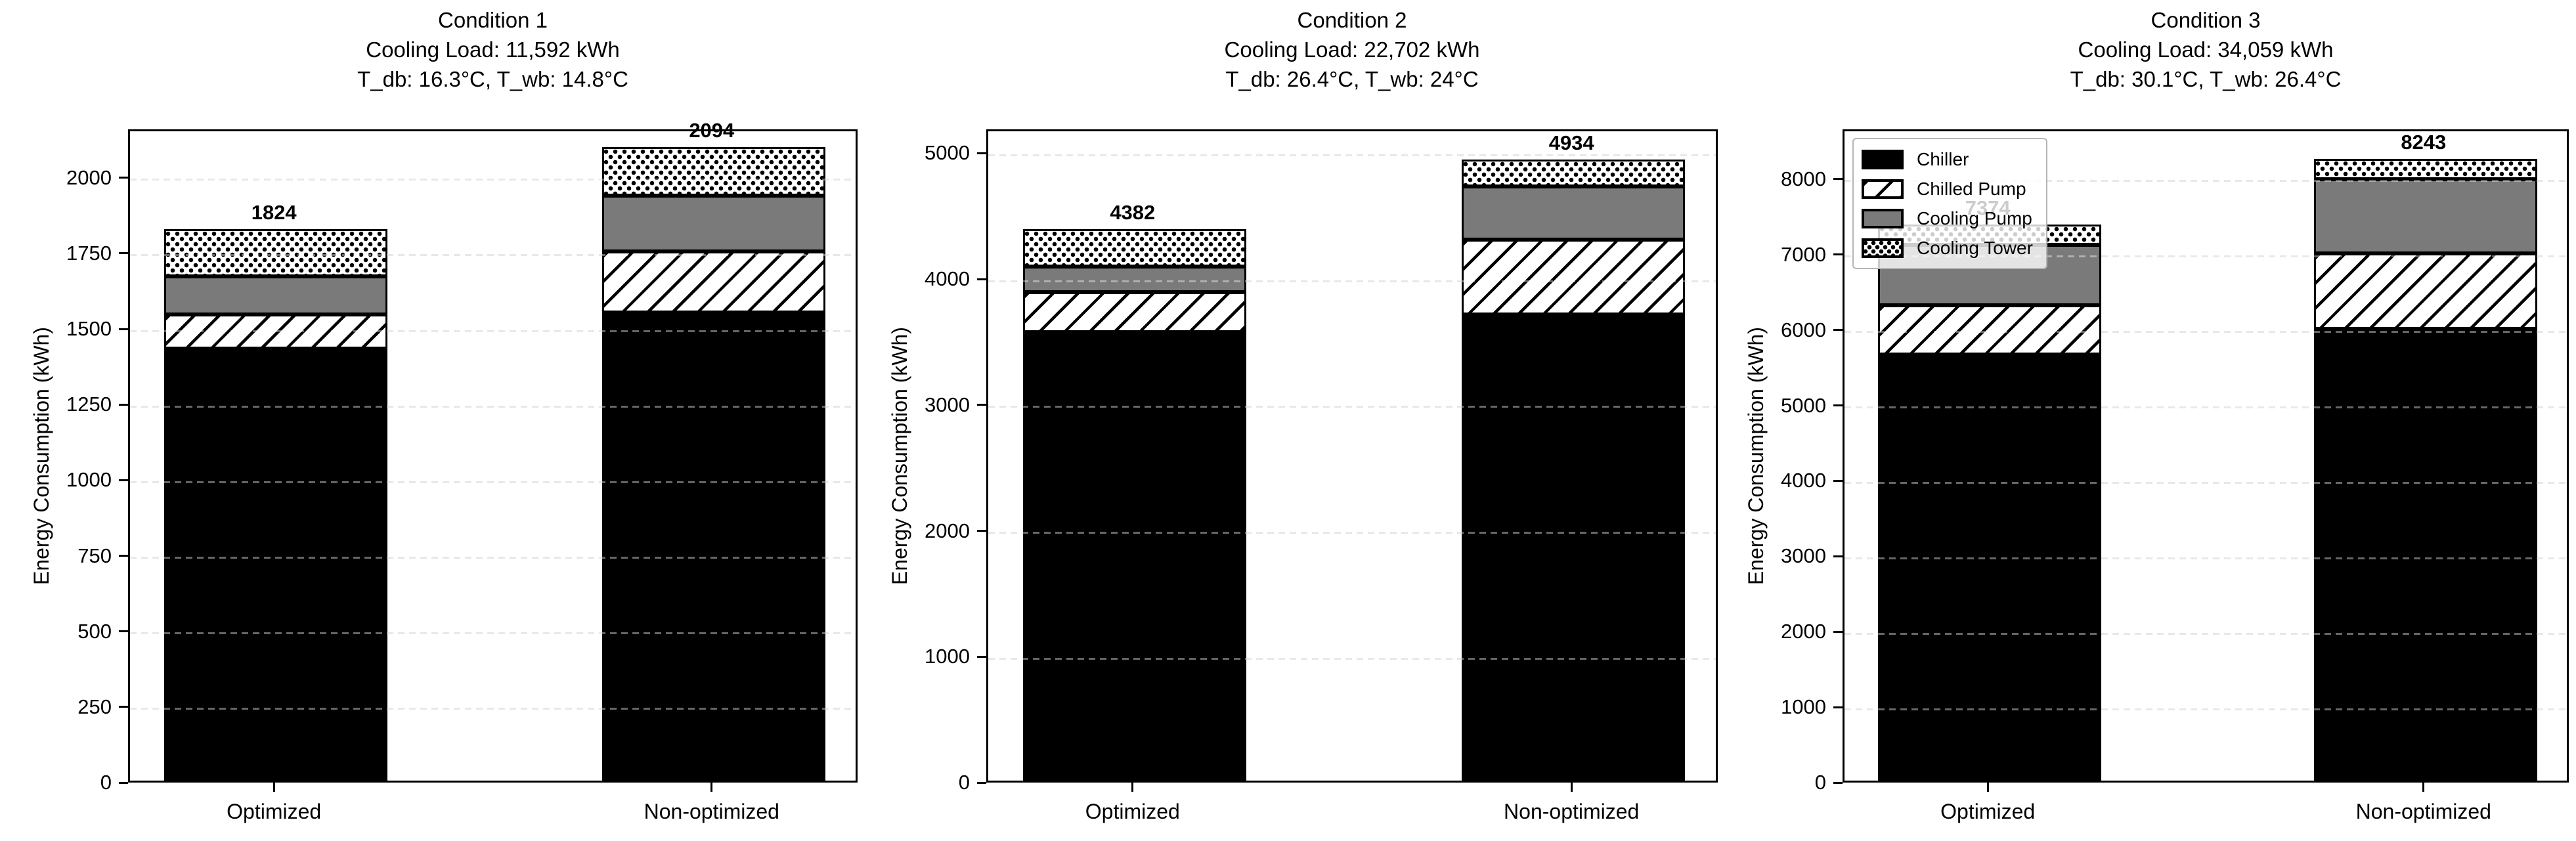 Image resolution: width=2576 pixels, height=841 pixels. Describe the element at coordinates (94, 555) in the screenshot. I see `y-tick-label: 750` at that location.